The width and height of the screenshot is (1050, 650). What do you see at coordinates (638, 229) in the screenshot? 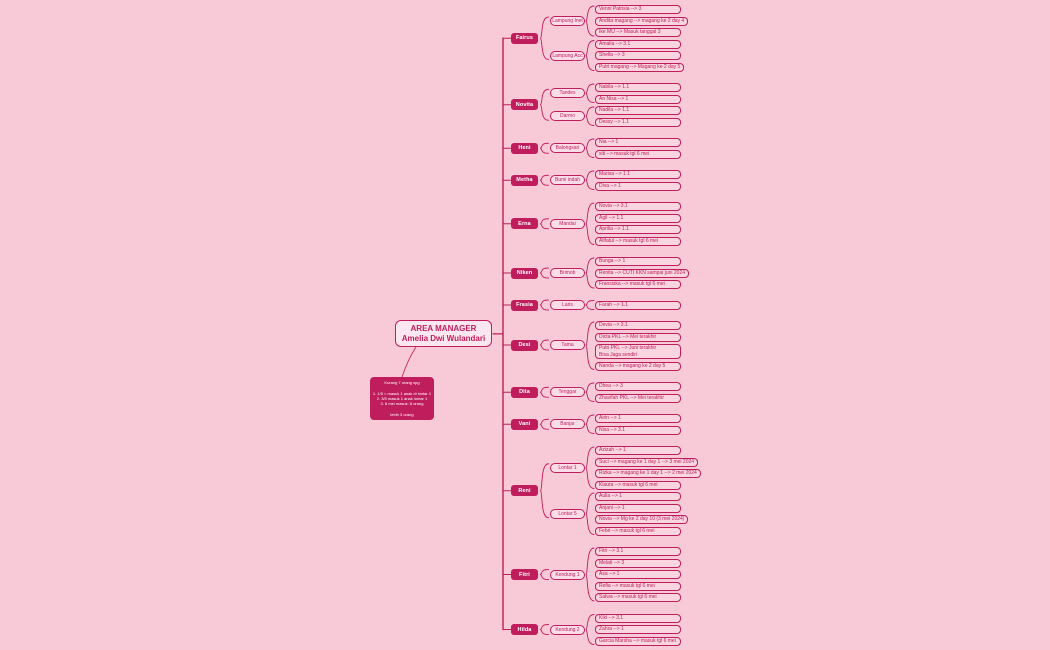
I see `leaf-node: Aprilia --> 1.1` at bounding box center [638, 229].